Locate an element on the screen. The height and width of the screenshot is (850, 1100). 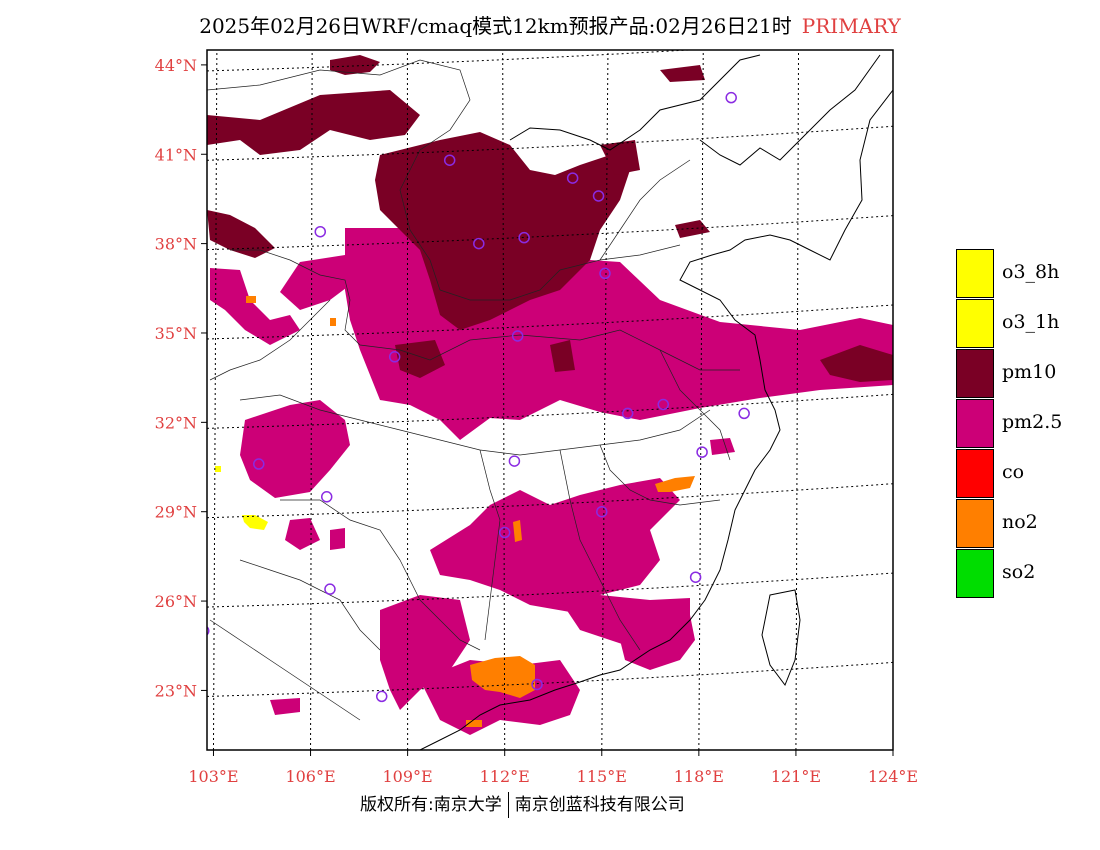
latitude-gridline is located at coordinates (452, 61).